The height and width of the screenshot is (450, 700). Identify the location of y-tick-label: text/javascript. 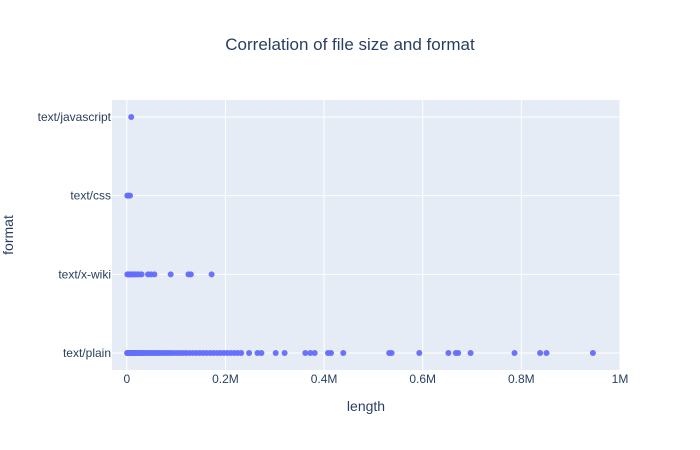
(75, 117).